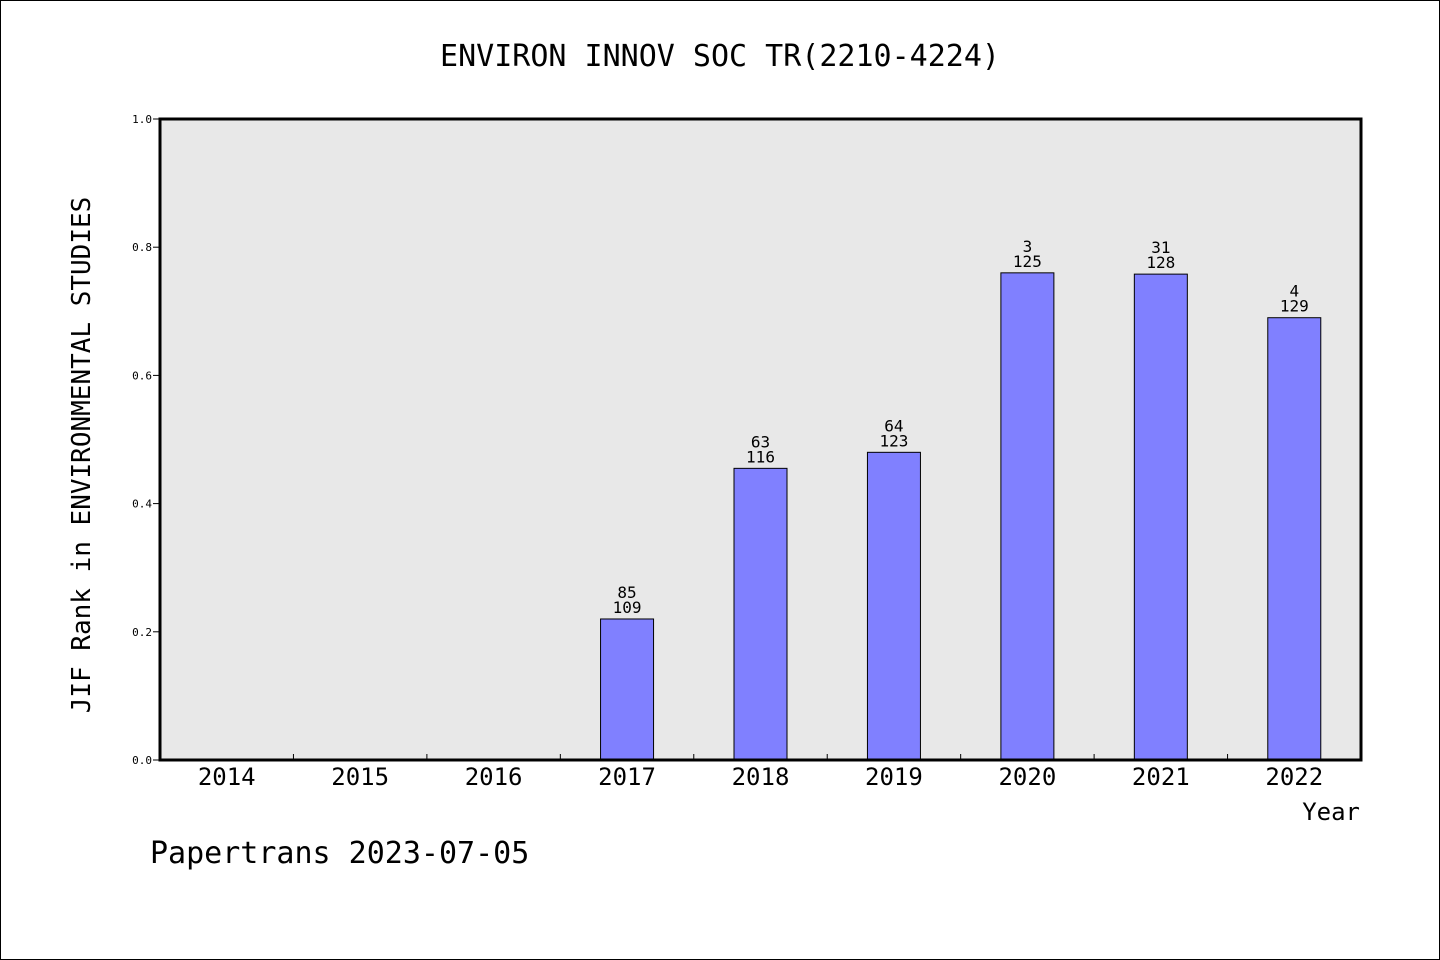  Describe the element at coordinates (893, 425) in the screenshot. I see `rank-label: 64` at that location.